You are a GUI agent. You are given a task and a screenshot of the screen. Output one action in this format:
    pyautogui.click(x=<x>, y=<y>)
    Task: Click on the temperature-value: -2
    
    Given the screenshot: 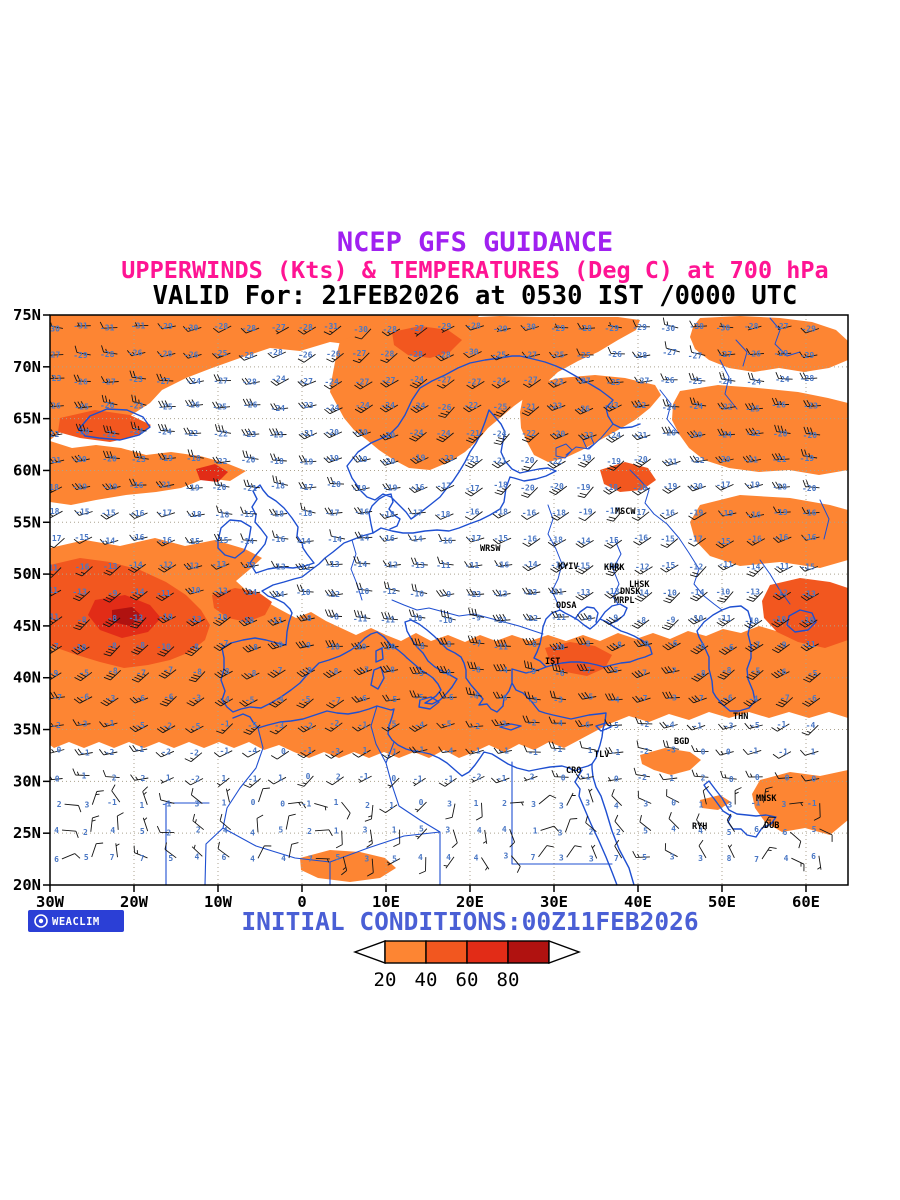 What is the action you would take?
    pyautogui.click(x=194, y=753)
    